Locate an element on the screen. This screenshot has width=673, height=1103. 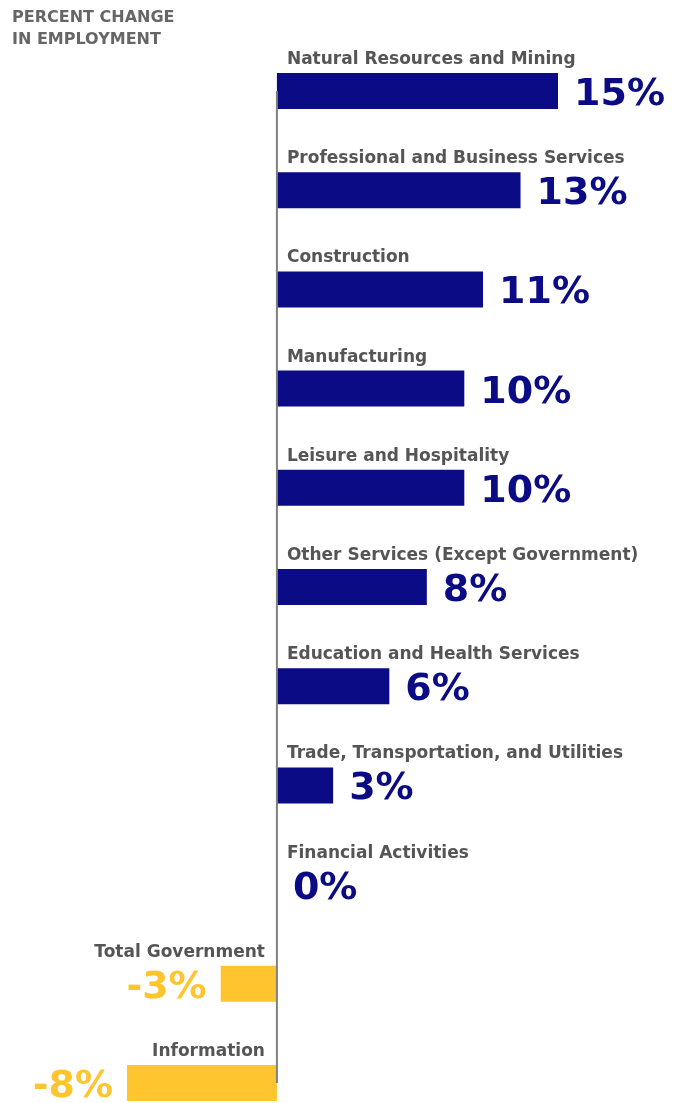
chart-title: PERCENT CHANGE IN EMPLOYMENT is located at coordinates (93, 27).